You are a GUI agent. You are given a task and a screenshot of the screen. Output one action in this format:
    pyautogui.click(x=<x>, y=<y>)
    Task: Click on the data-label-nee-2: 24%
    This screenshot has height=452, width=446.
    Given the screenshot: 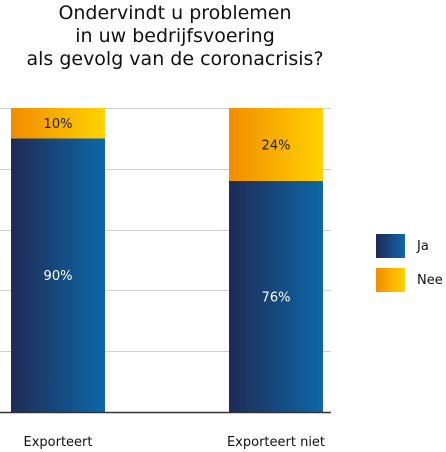 What is the action you would take?
    pyautogui.click(x=276, y=145)
    